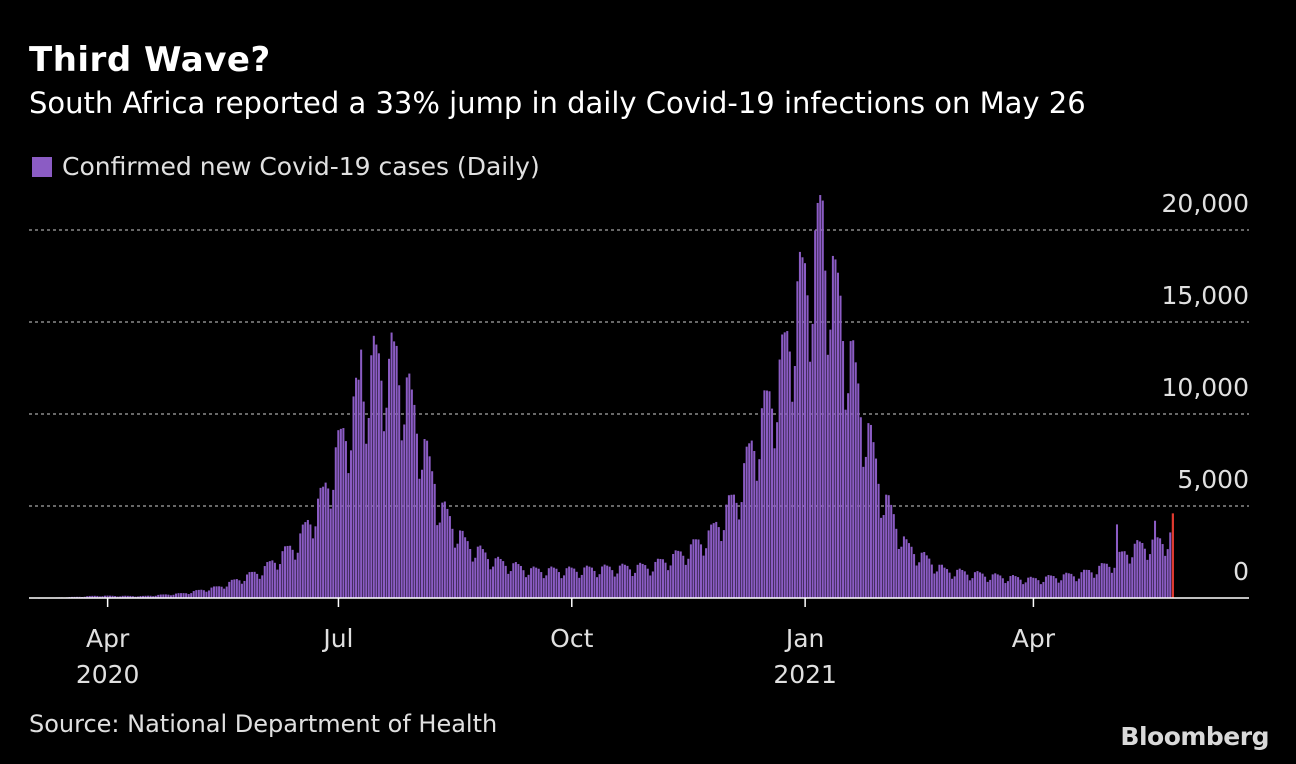  What do you see at coordinates (1241, 571) in the screenshot?
I see `y-tick-label: 0` at bounding box center [1241, 571].